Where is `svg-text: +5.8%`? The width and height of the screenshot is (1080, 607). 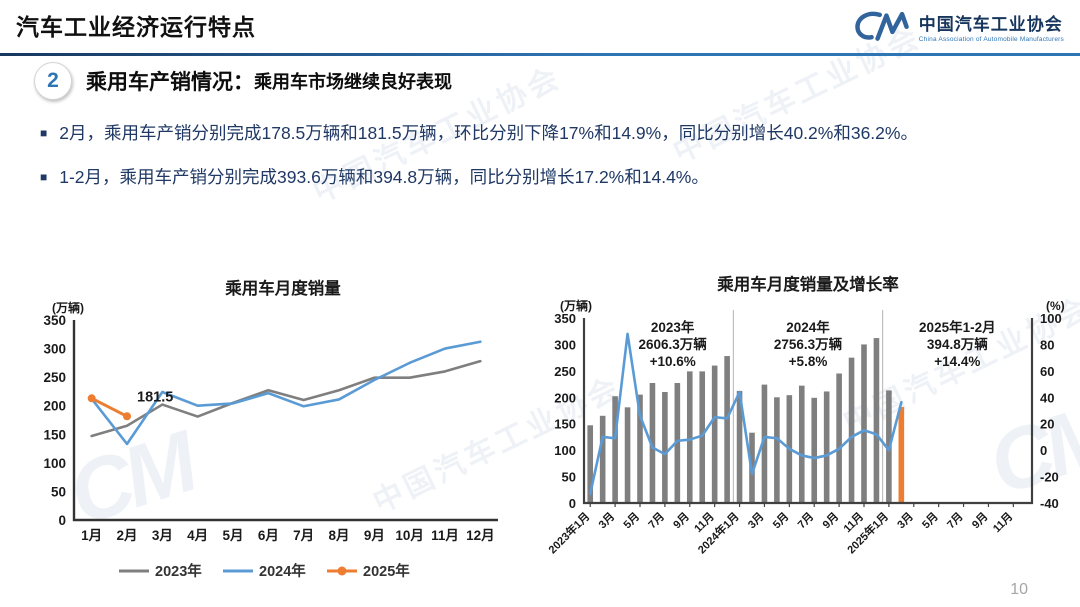 svg-text: +5.8% is located at coordinates (808, 361).